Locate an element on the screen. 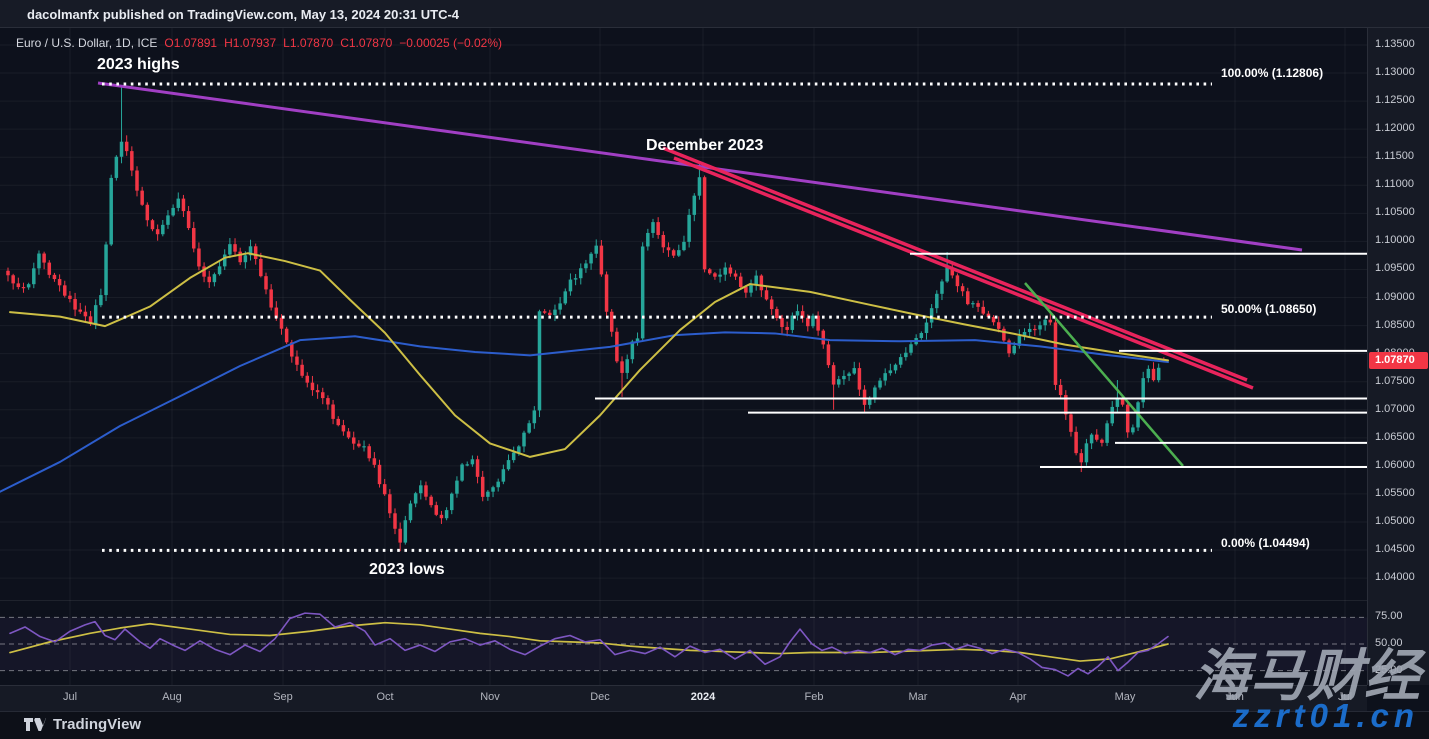 This screenshot has width=1429, height=739. time-tick-label: Oct is located at coordinates (385, 697).